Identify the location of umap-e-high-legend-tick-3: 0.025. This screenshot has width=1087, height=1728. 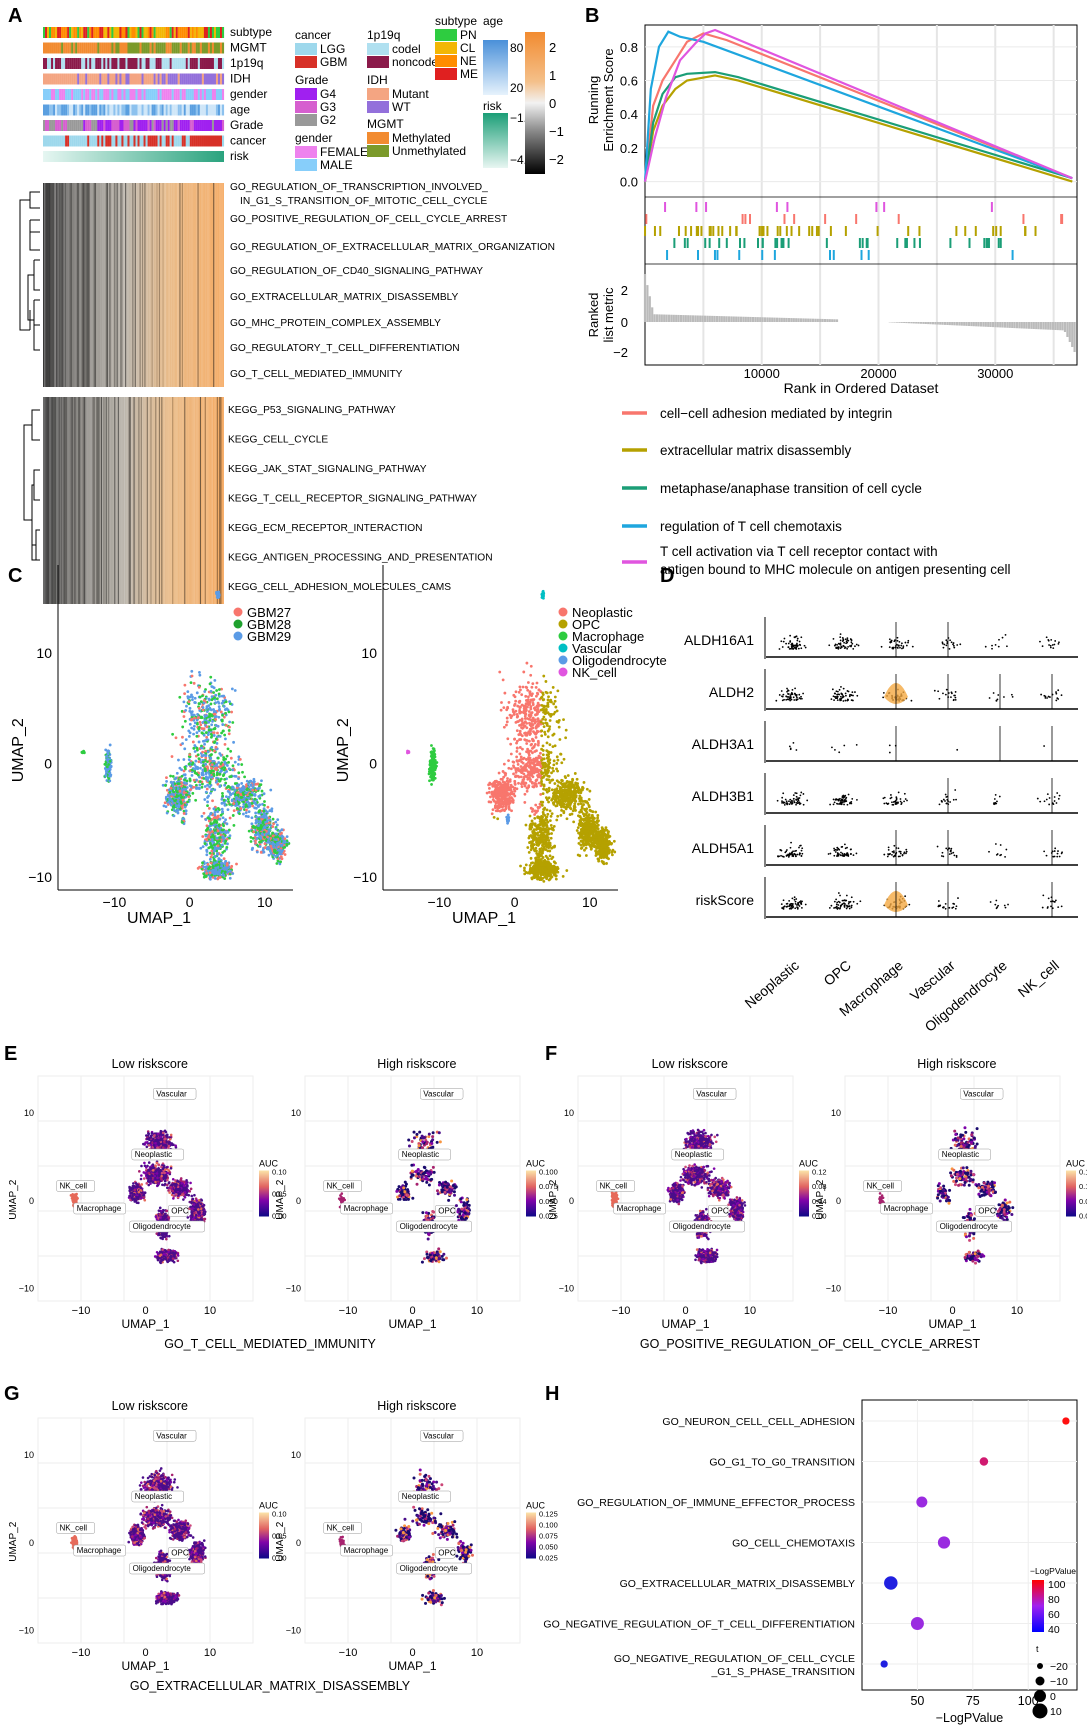
(548, 1216).